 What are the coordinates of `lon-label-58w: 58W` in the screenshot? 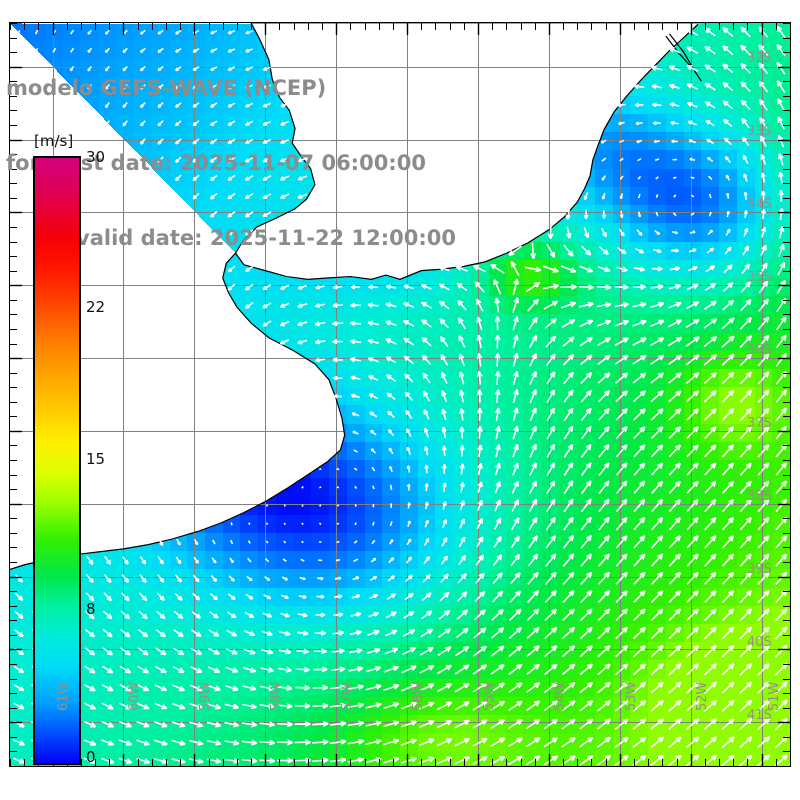 It's located at (276, 696).